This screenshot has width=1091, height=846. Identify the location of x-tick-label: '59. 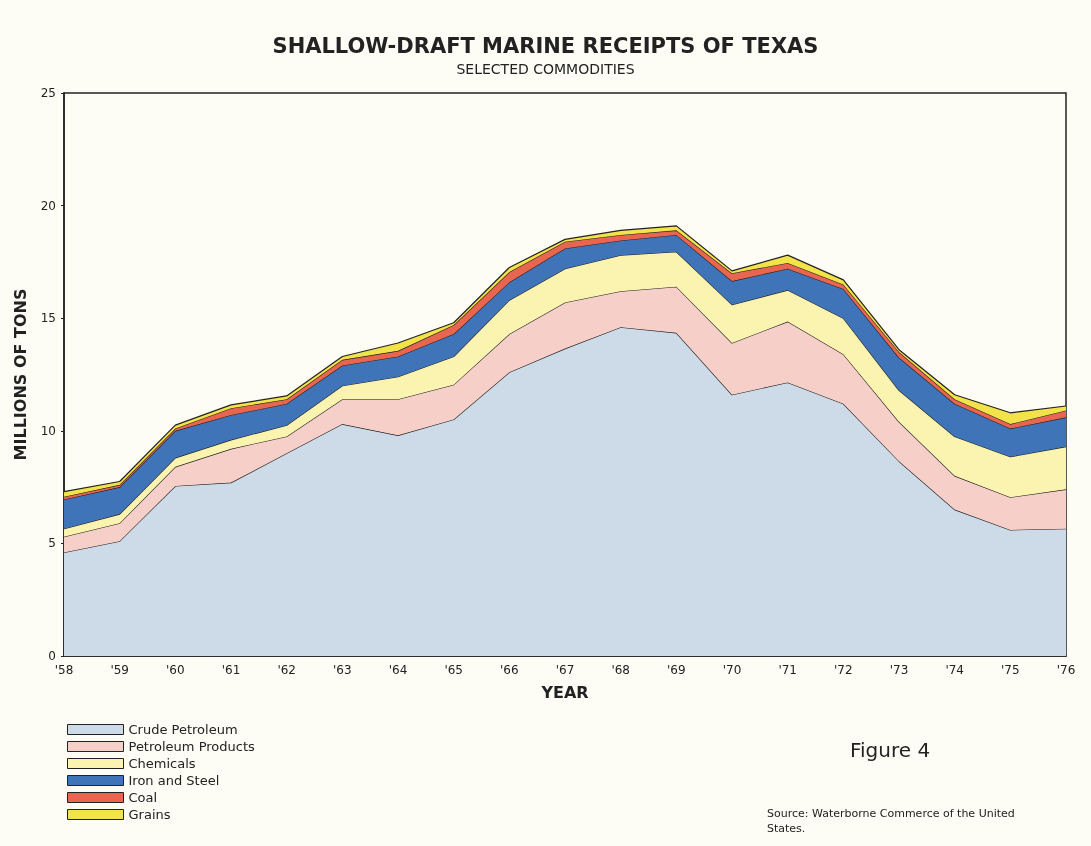
(119, 670).